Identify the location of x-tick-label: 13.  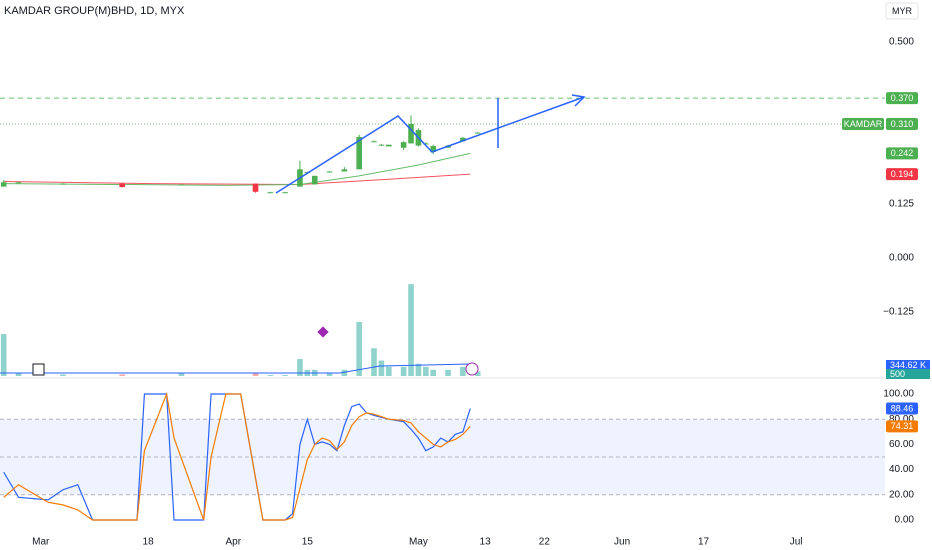
(486, 542).